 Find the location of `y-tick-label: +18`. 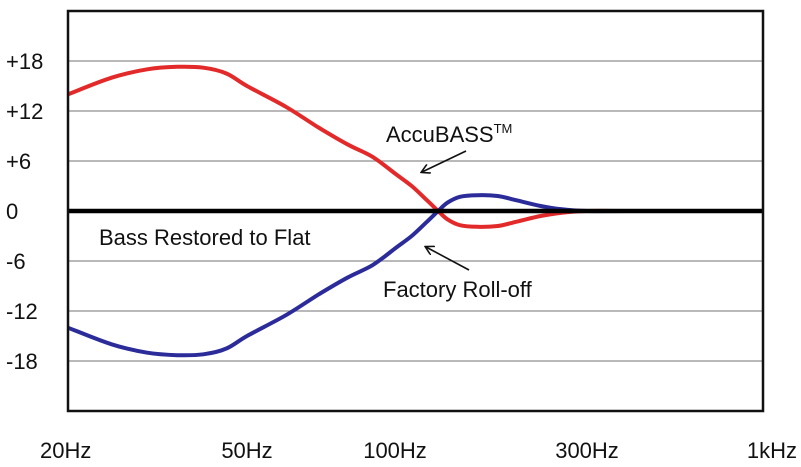

y-tick-label: +18 is located at coordinates (24, 61).